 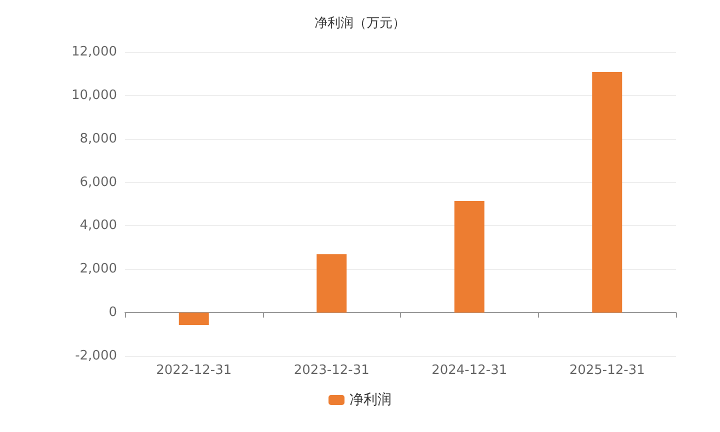 What do you see at coordinates (98, 269) in the screenshot?
I see `y-tick-label: 2,000` at bounding box center [98, 269].